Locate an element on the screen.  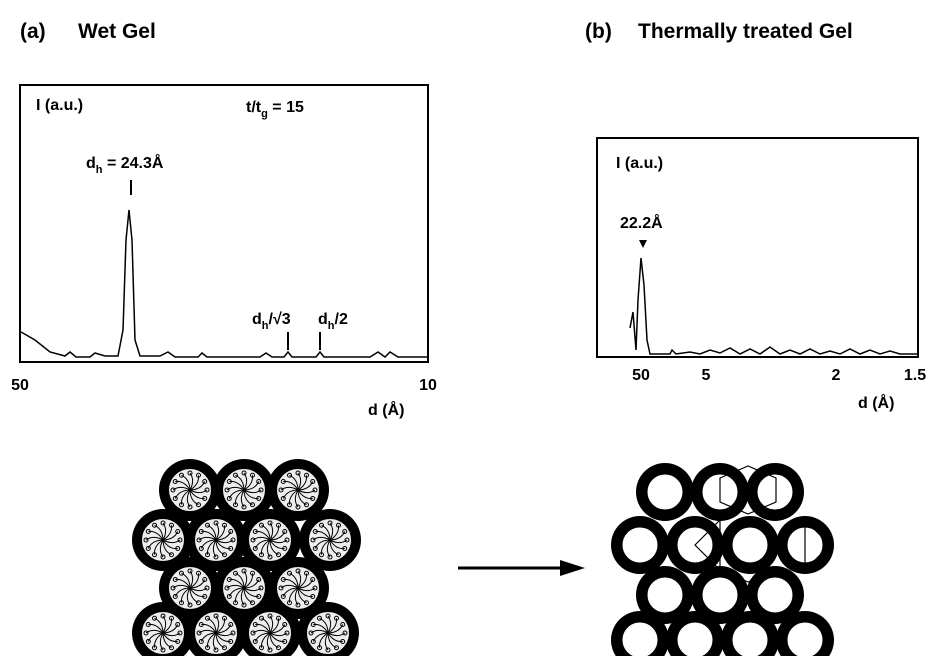
annotation: dh/√3 is located at coordinates (271, 321).